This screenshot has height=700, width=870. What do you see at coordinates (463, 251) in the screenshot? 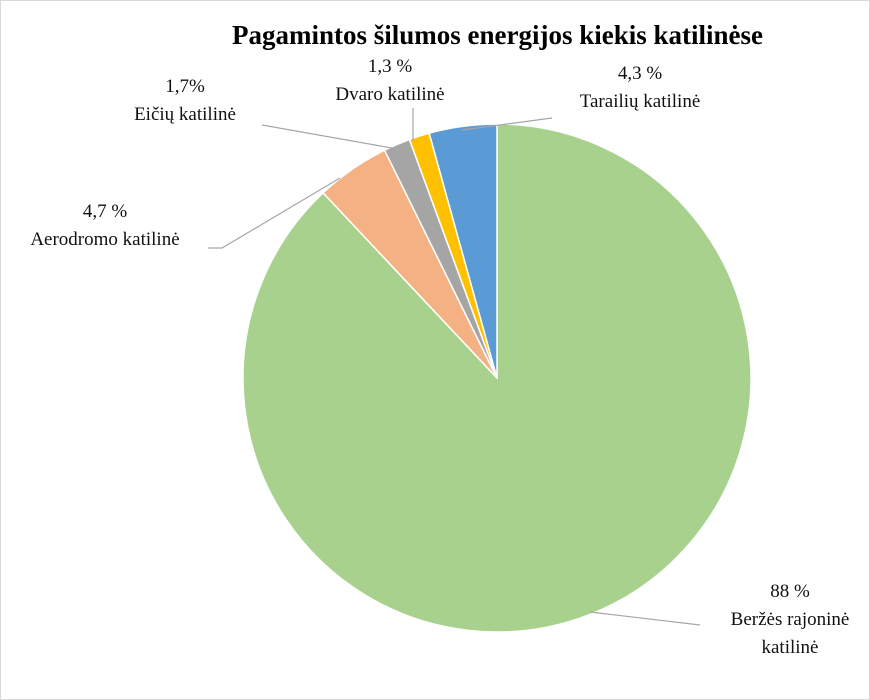
I see `pie-slice` at bounding box center [463, 251].